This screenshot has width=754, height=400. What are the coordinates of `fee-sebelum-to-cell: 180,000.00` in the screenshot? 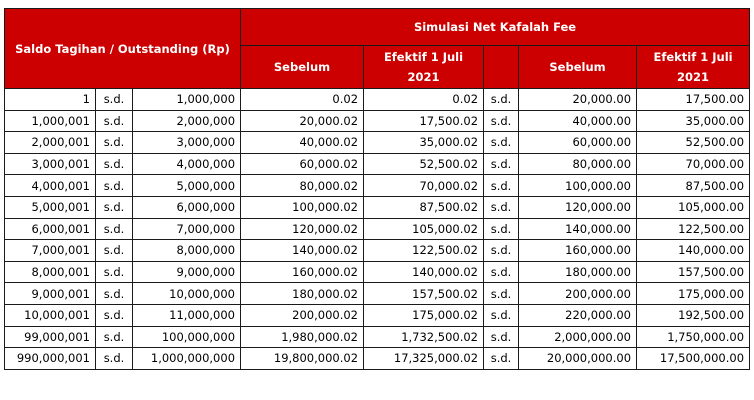 It's located at (578, 272).